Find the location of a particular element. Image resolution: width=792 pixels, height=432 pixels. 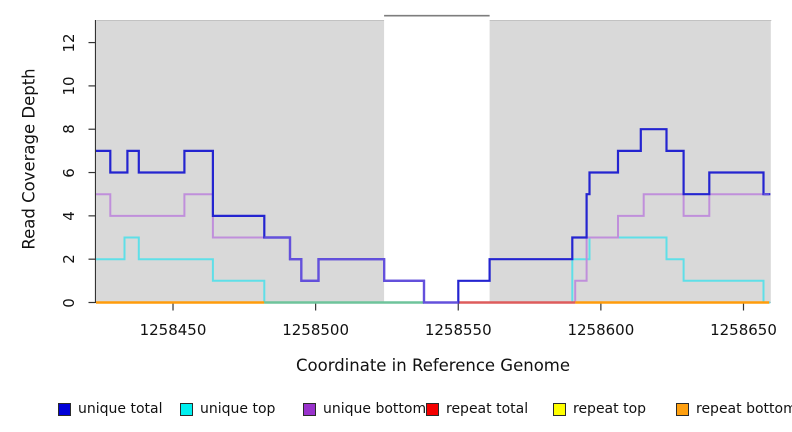

legend-label: unique top is located at coordinates (238, 409).